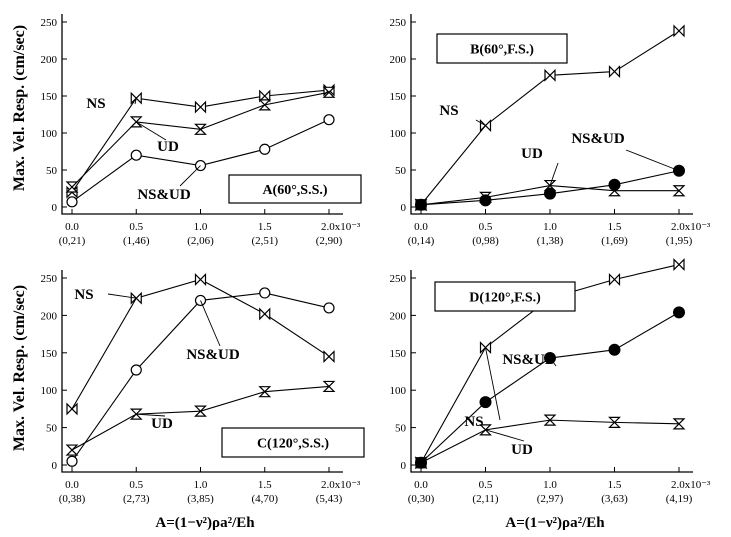 The width and height of the screenshot is (731, 537). What do you see at coordinates (550, 441) in the screenshot?
I see `series-ud` at bounding box center [550, 441].